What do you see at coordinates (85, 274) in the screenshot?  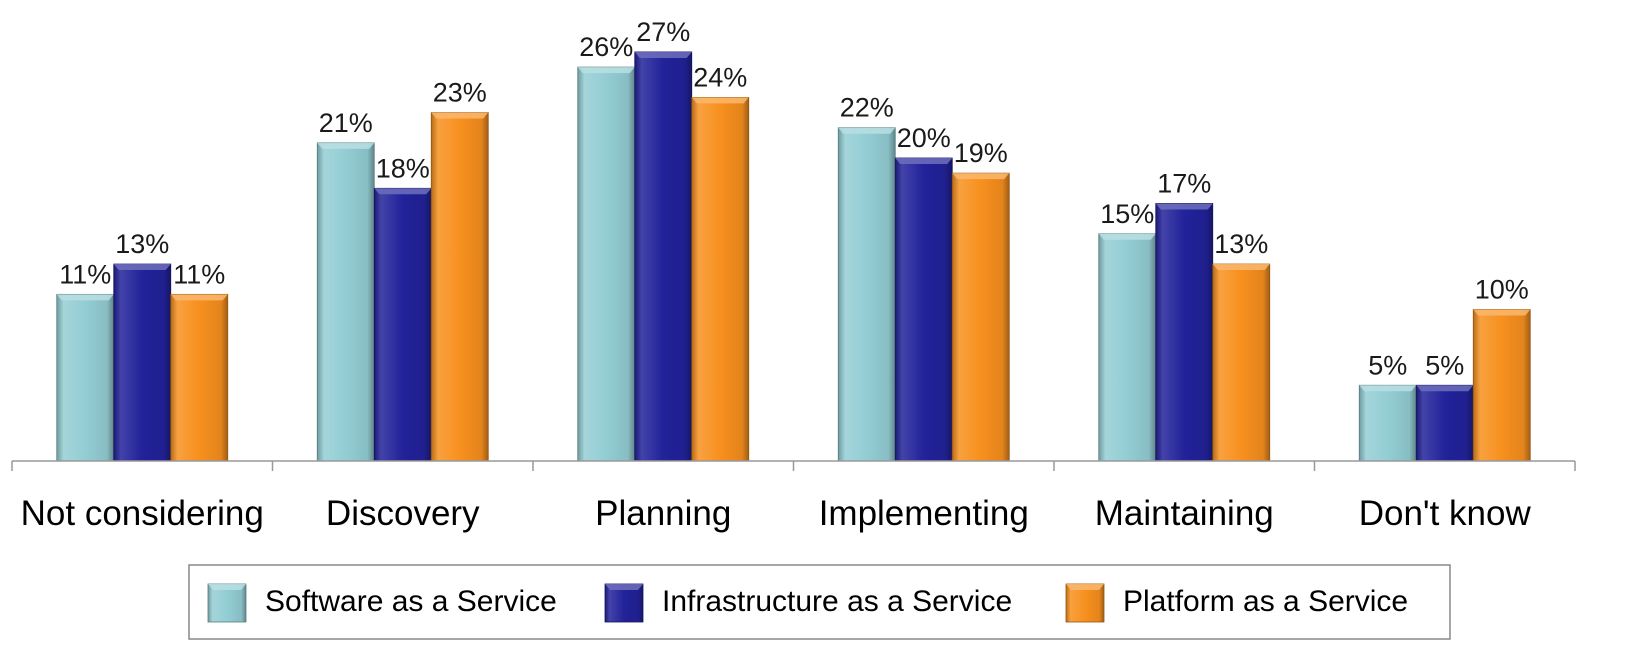 I see `data-label-software-as-a-service-not-considering: 11%` at bounding box center [85, 274].